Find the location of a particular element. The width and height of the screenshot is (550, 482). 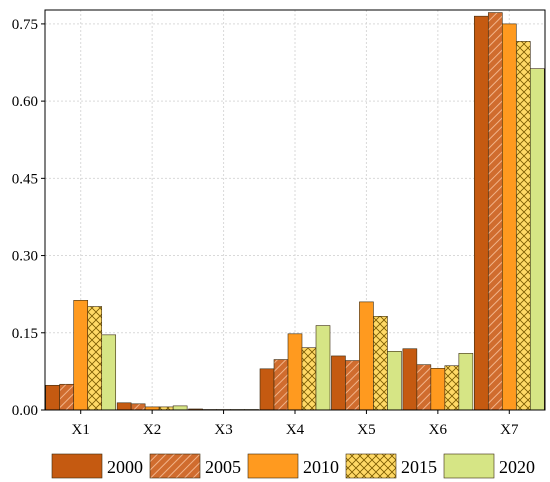

bar-2020-X5 is located at coordinates (394, 381).